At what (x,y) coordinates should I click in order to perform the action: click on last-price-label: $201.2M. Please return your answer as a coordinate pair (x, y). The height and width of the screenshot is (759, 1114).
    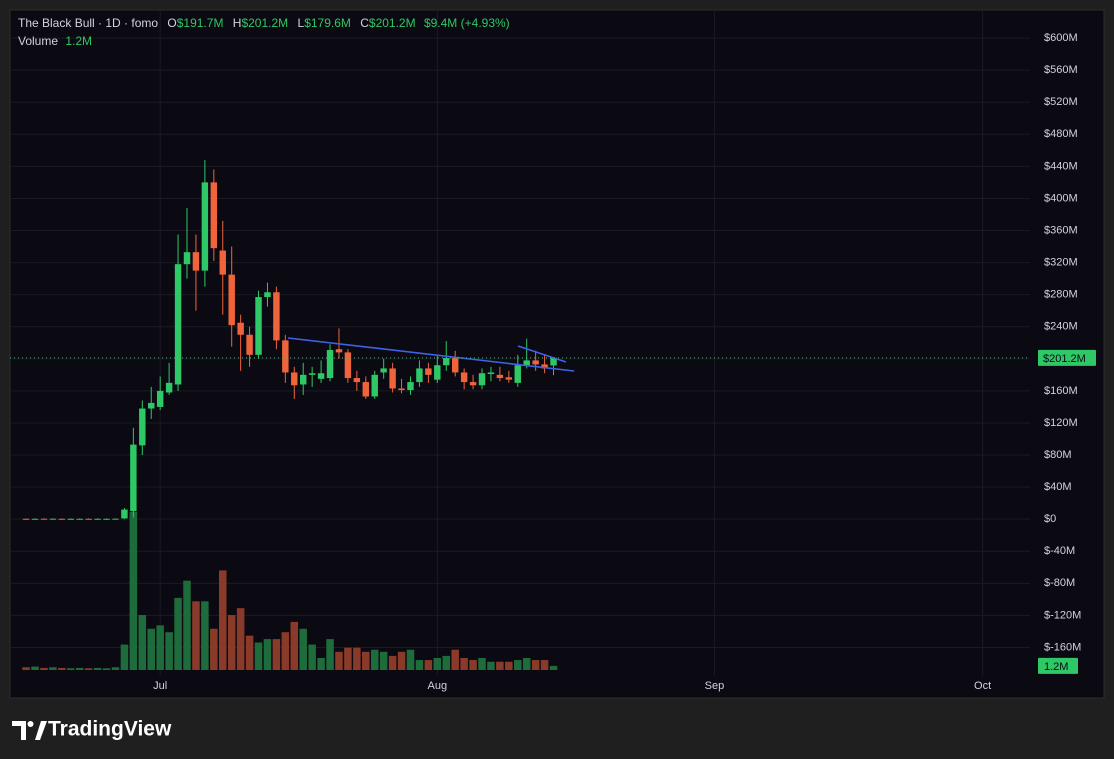
    Looking at the image, I should click on (1064, 359).